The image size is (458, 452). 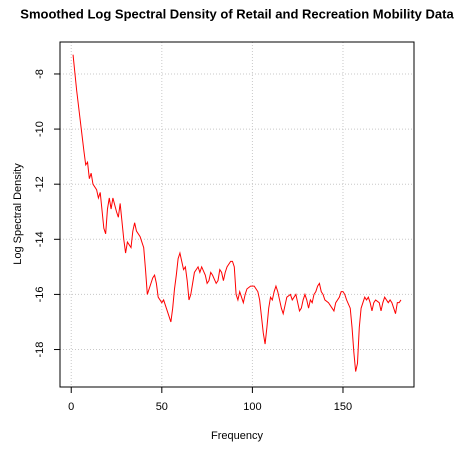 What do you see at coordinates (71, 407) in the screenshot?
I see `x-tick-label: 0` at bounding box center [71, 407].